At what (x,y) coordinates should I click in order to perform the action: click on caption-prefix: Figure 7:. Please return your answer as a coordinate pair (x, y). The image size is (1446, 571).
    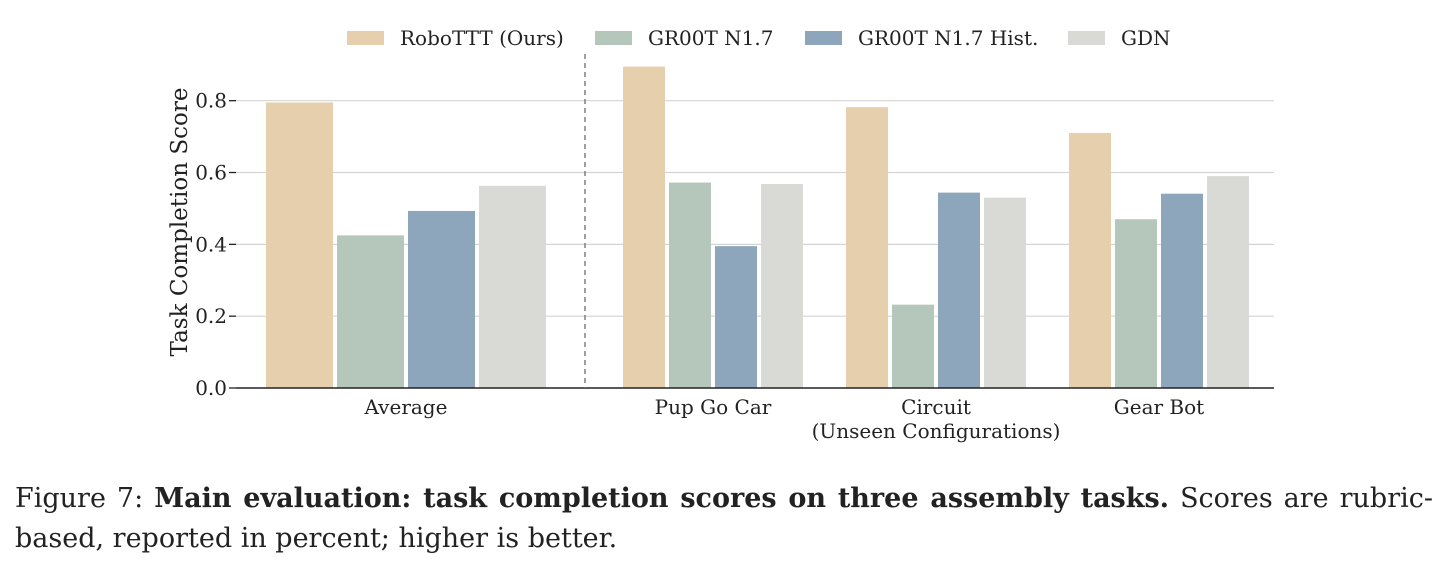
    Looking at the image, I should click on (85, 498).